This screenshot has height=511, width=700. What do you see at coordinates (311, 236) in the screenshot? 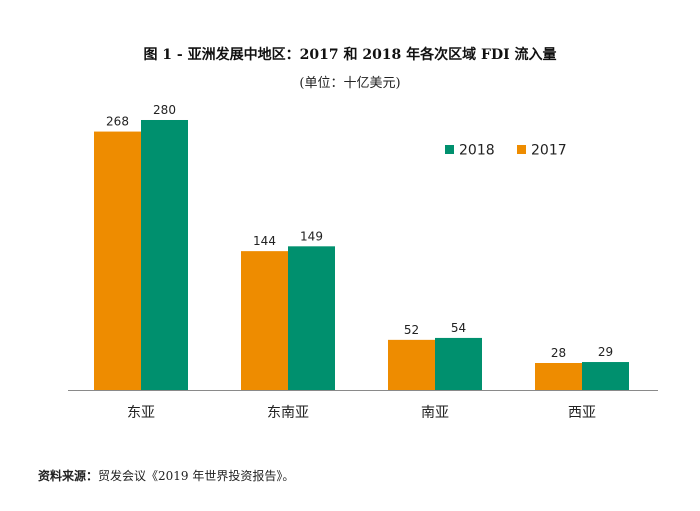
I see `data-label-2018-2: 149` at bounding box center [311, 236].